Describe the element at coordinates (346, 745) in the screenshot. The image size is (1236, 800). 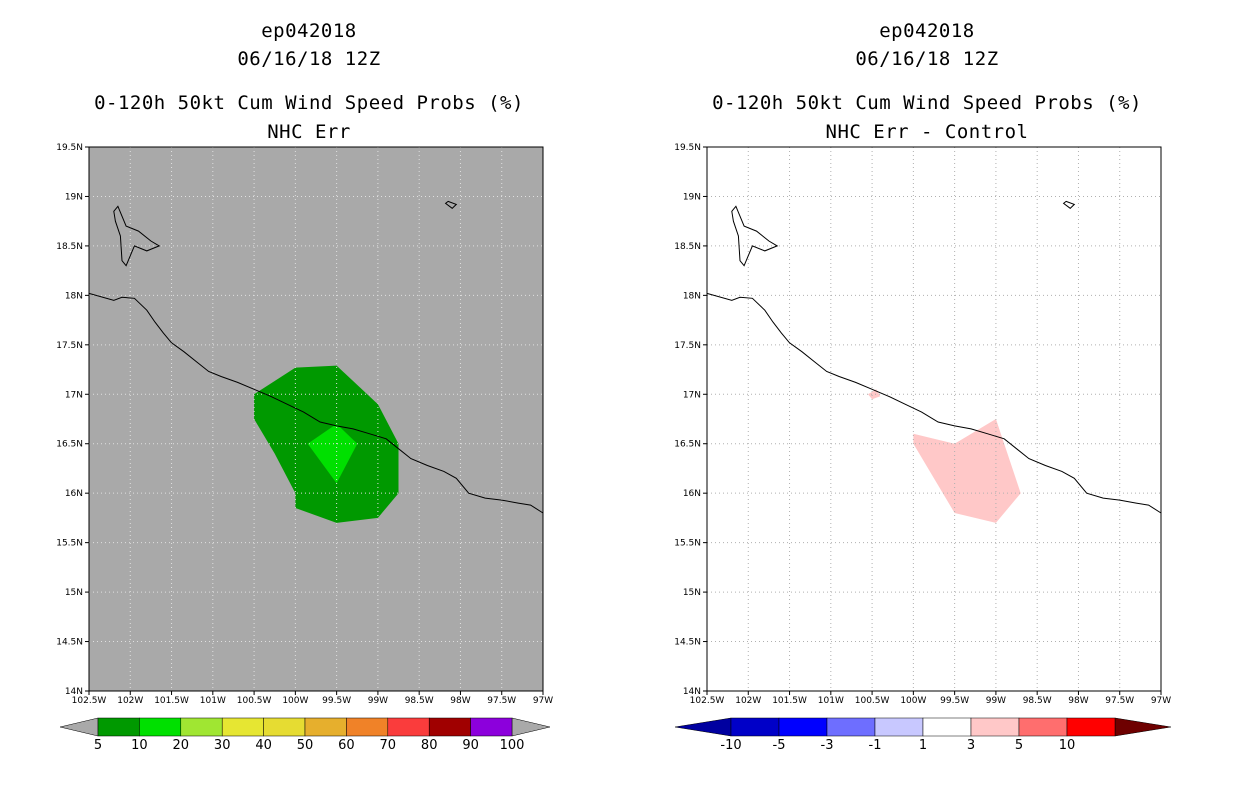
I see `colorbar-label: 60` at that location.